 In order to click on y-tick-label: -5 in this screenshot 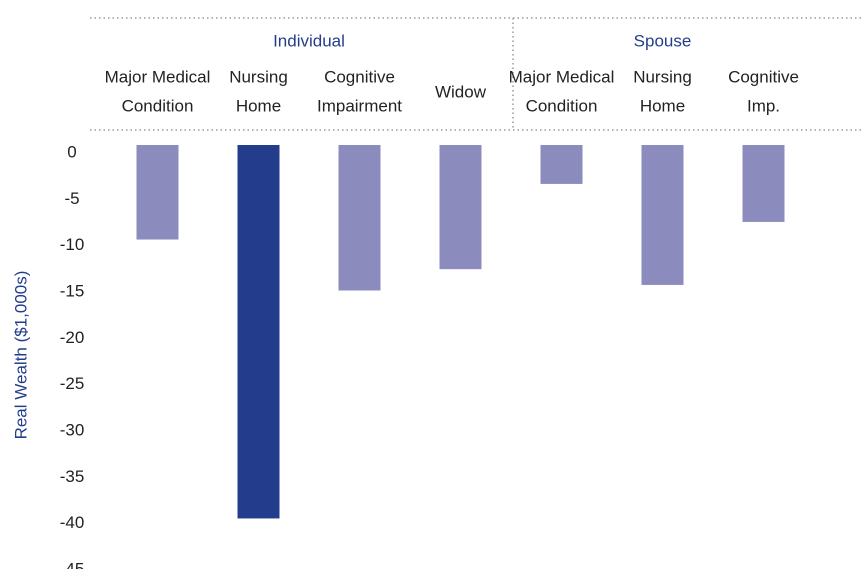, I will do `click(71, 198)`.